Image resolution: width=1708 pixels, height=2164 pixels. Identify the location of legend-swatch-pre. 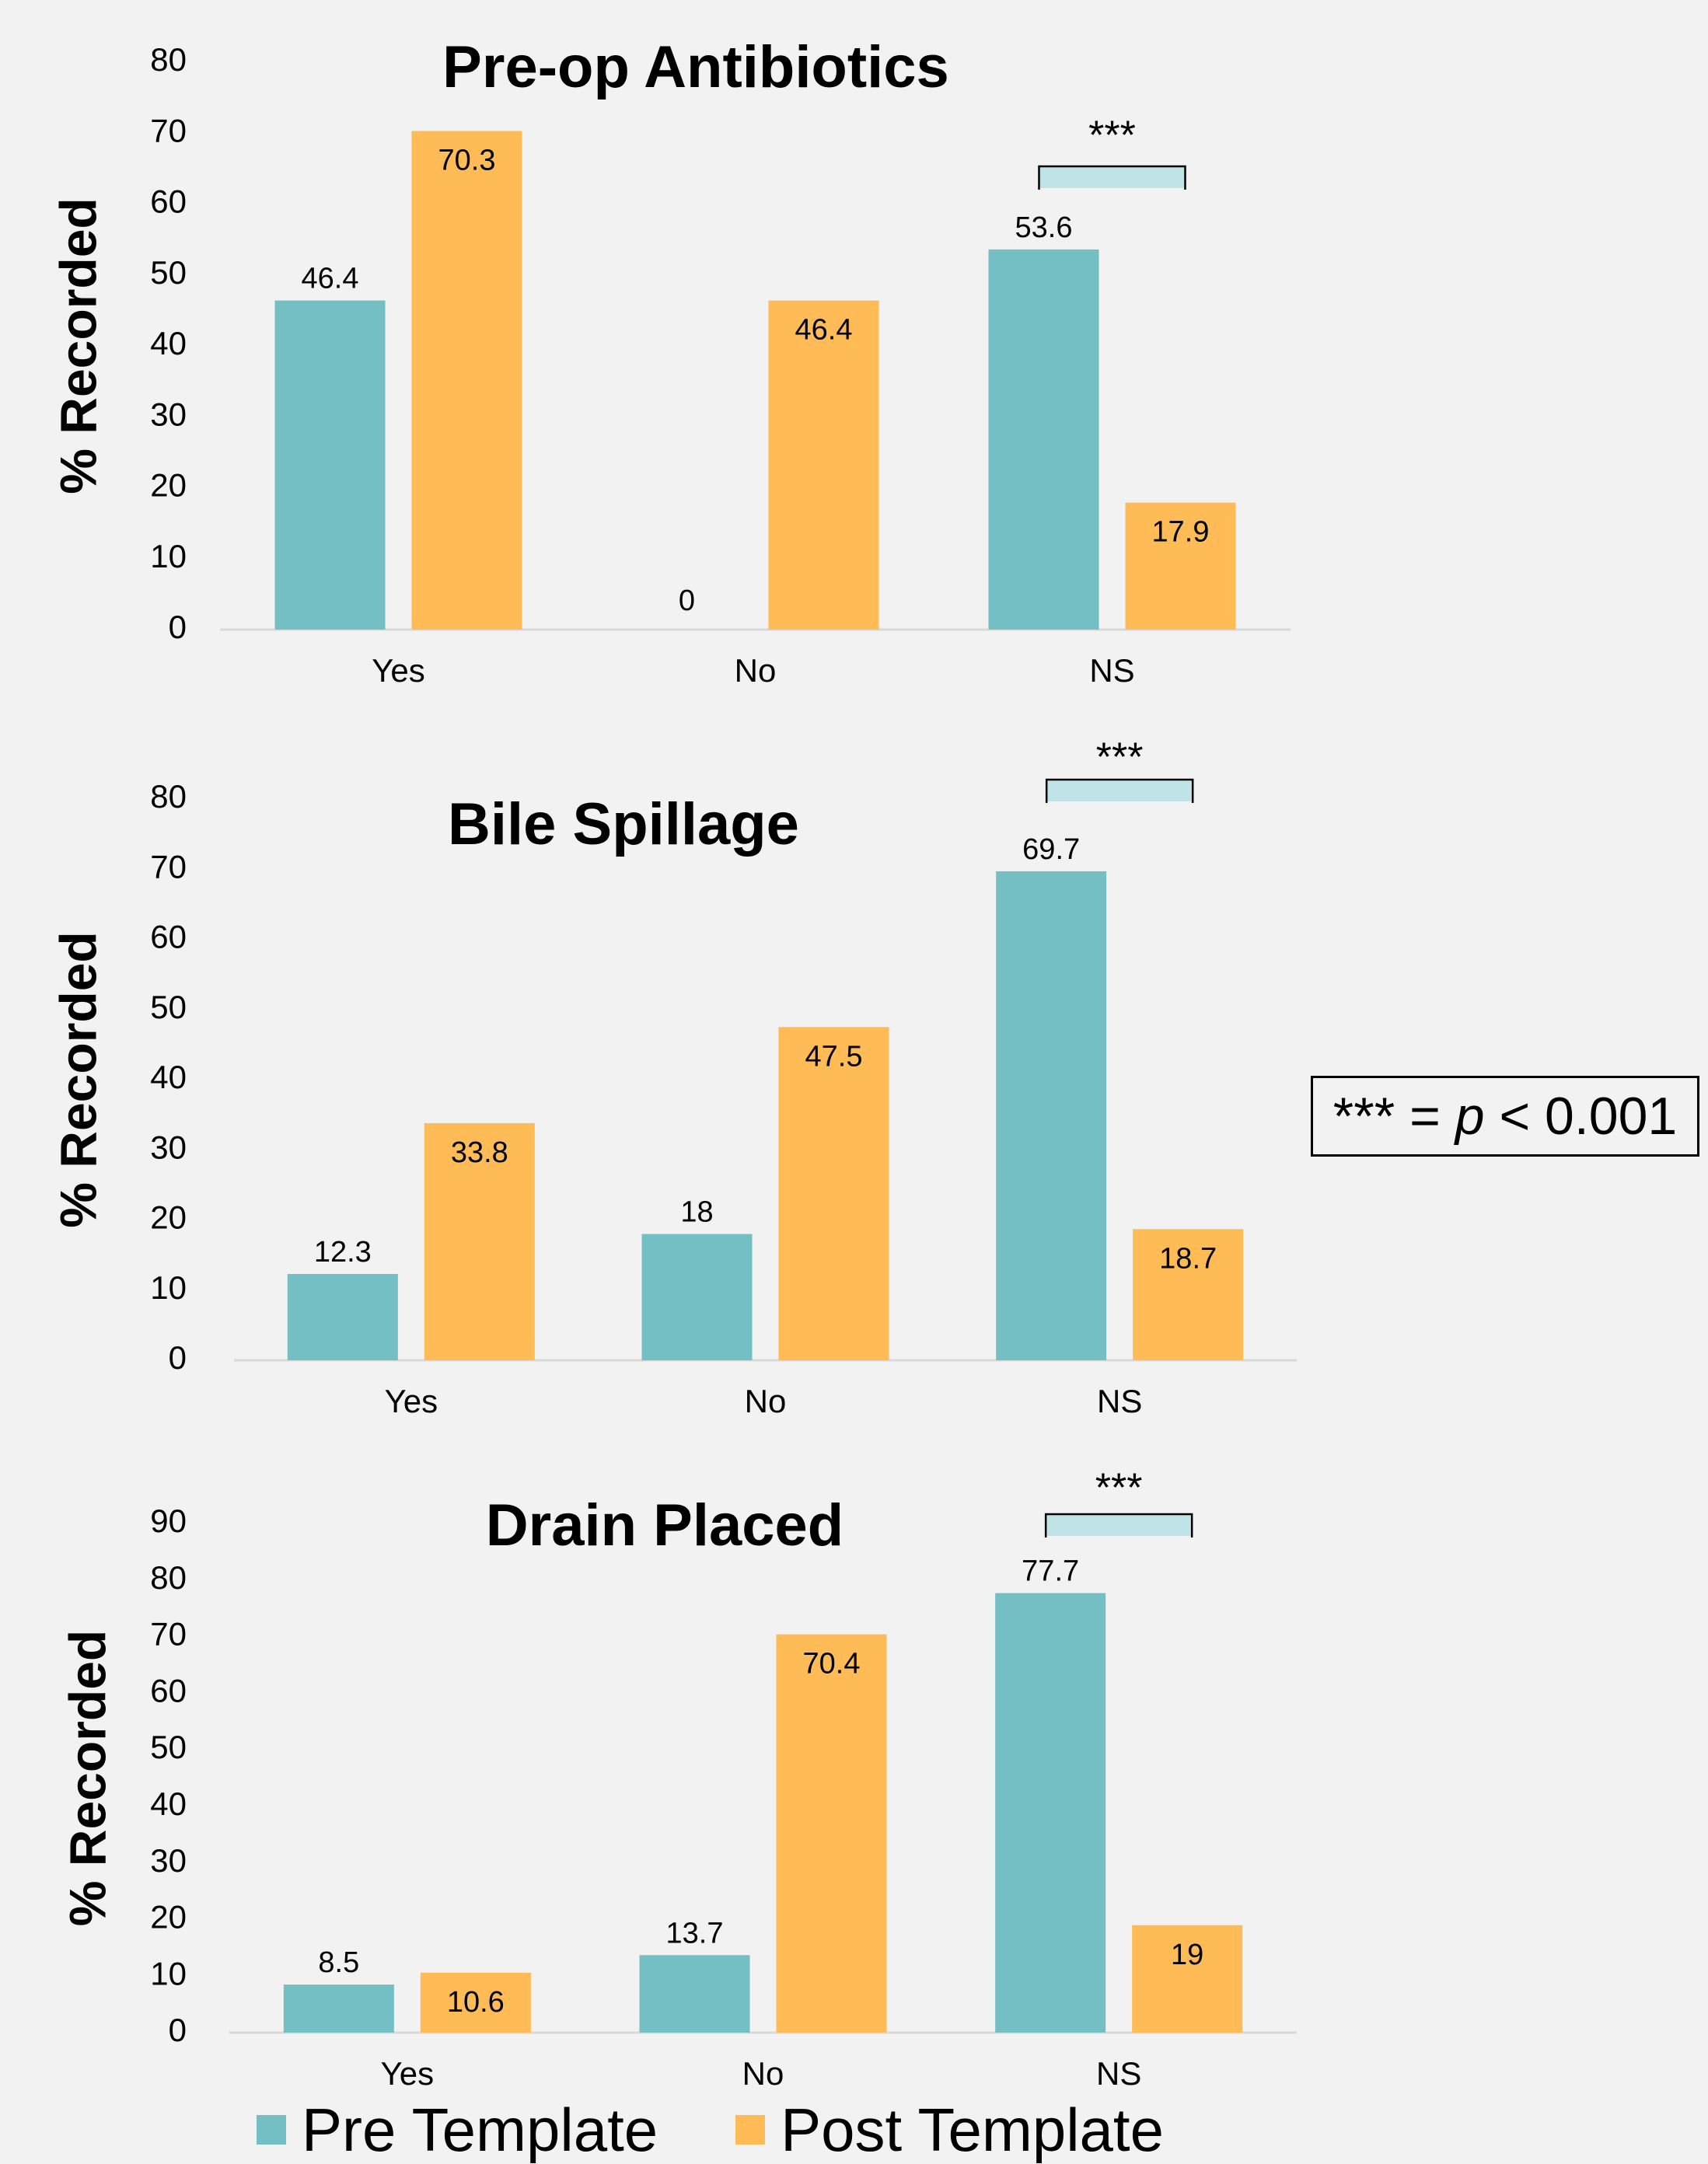
(271, 2130).